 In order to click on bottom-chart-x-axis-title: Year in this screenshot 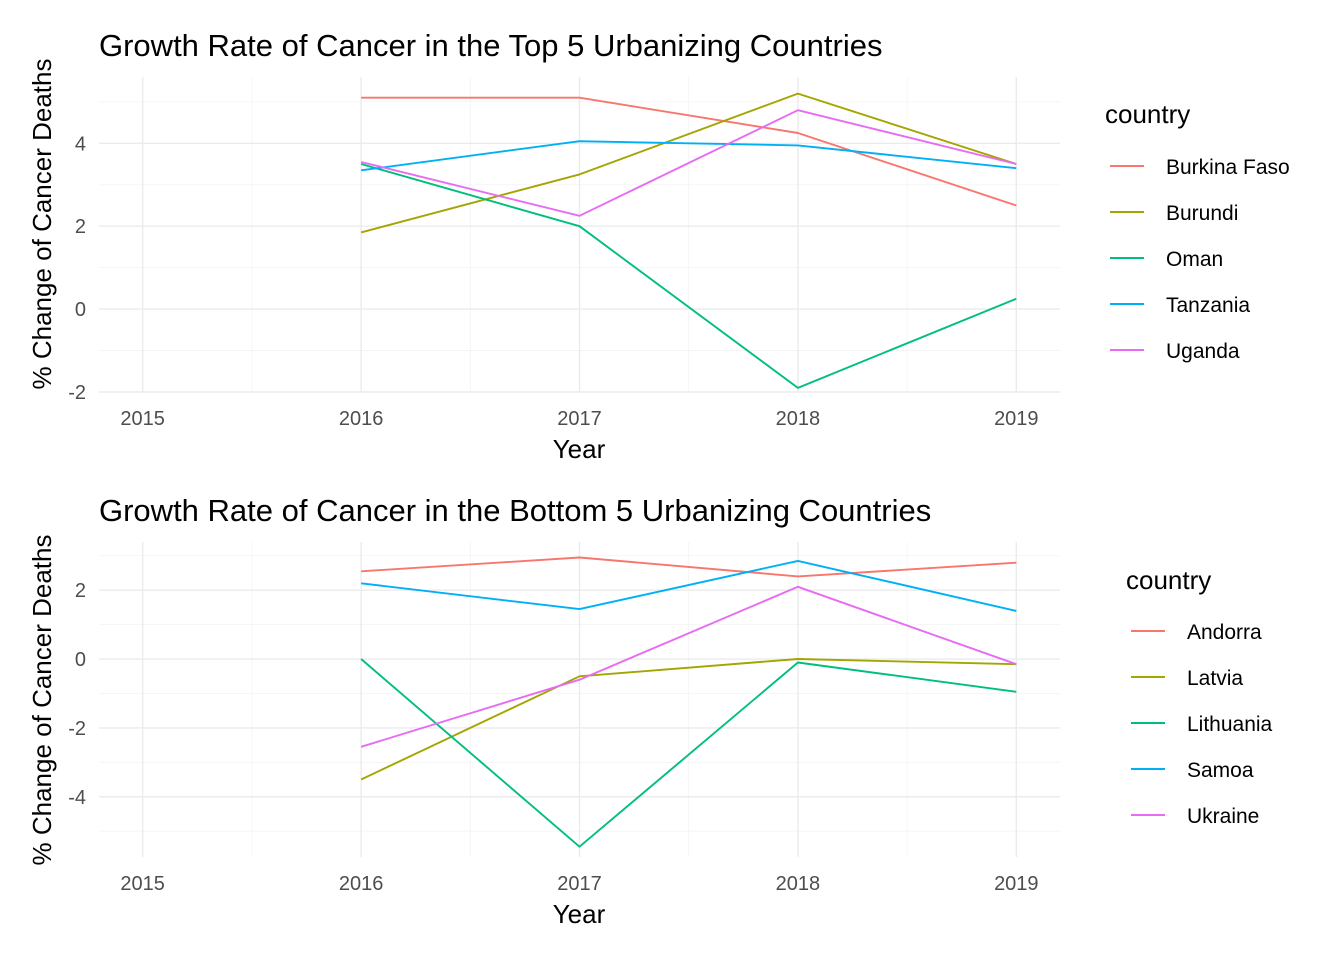, I will do `click(579, 914)`.